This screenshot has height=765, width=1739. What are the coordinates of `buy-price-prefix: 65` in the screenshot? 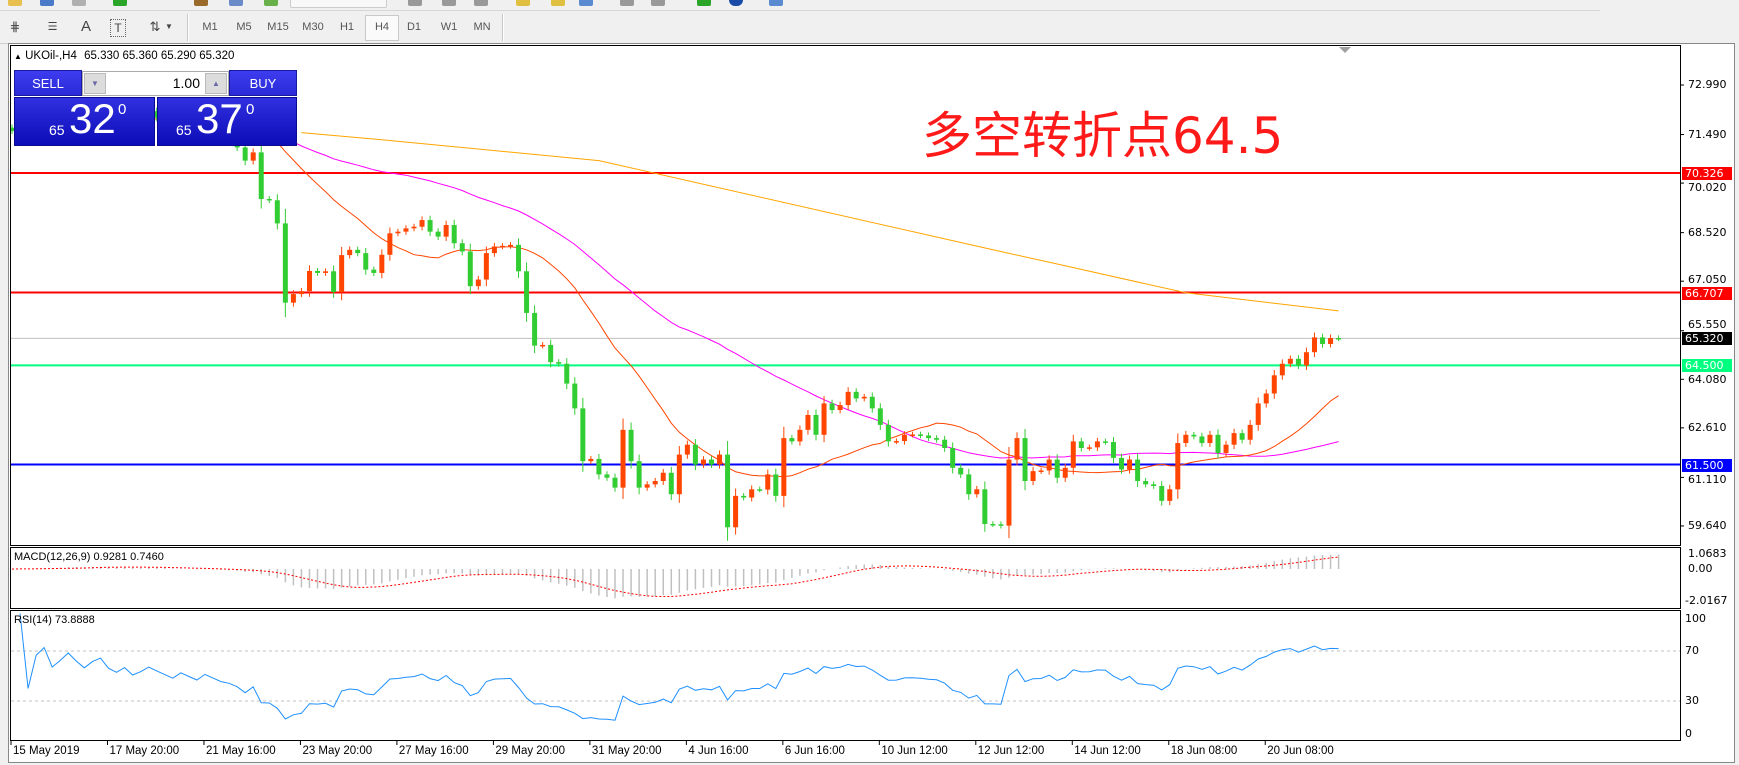 It's located at (184, 130).